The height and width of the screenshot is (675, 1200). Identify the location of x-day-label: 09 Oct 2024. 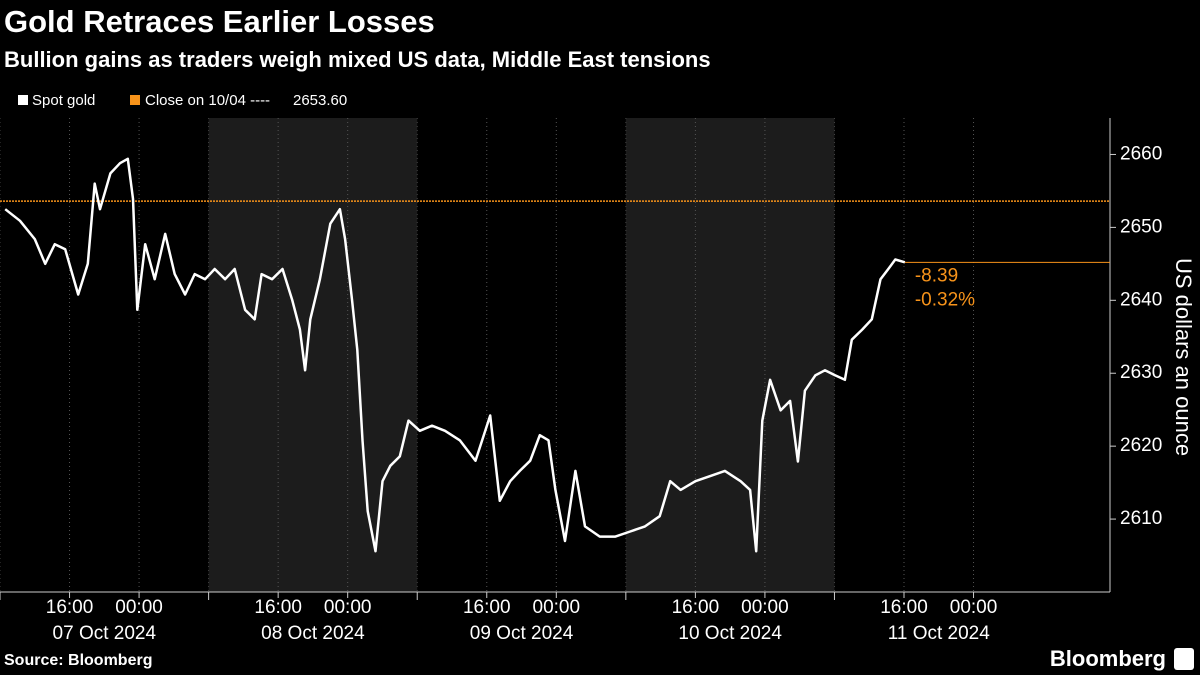
(522, 633).